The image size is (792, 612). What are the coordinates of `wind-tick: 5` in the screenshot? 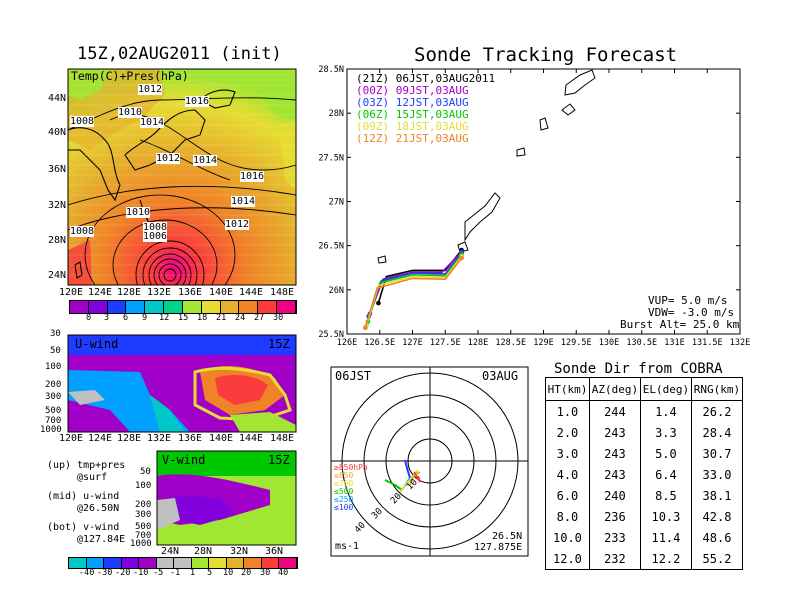 It's located at (210, 573).